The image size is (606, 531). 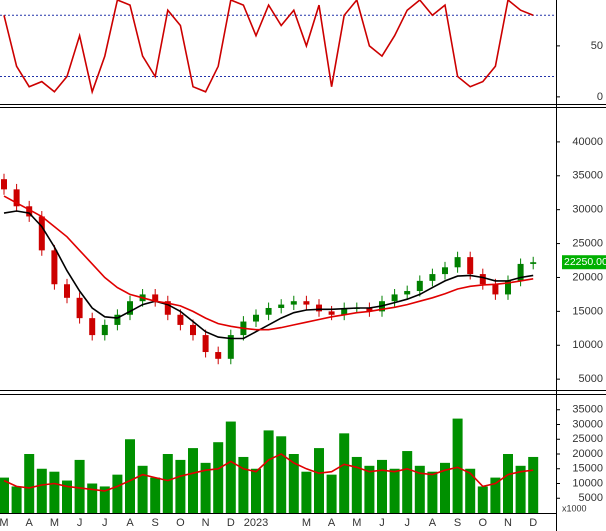 I want to click on x-tick-label: 2023, so click(x=256, y=523).